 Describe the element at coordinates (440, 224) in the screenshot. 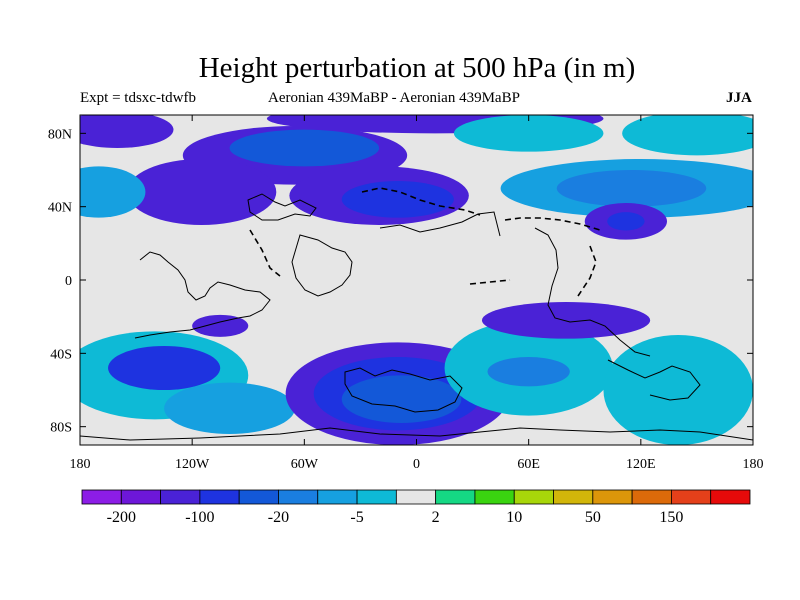

I see `coastline-north-central` at that location.